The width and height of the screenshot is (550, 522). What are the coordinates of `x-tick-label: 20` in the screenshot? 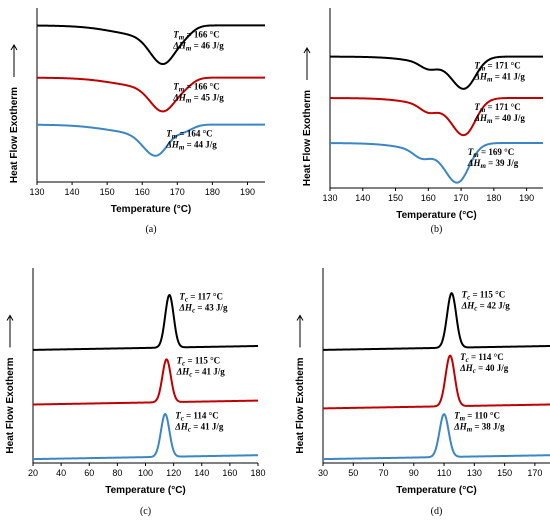 It's located at (33, 473).